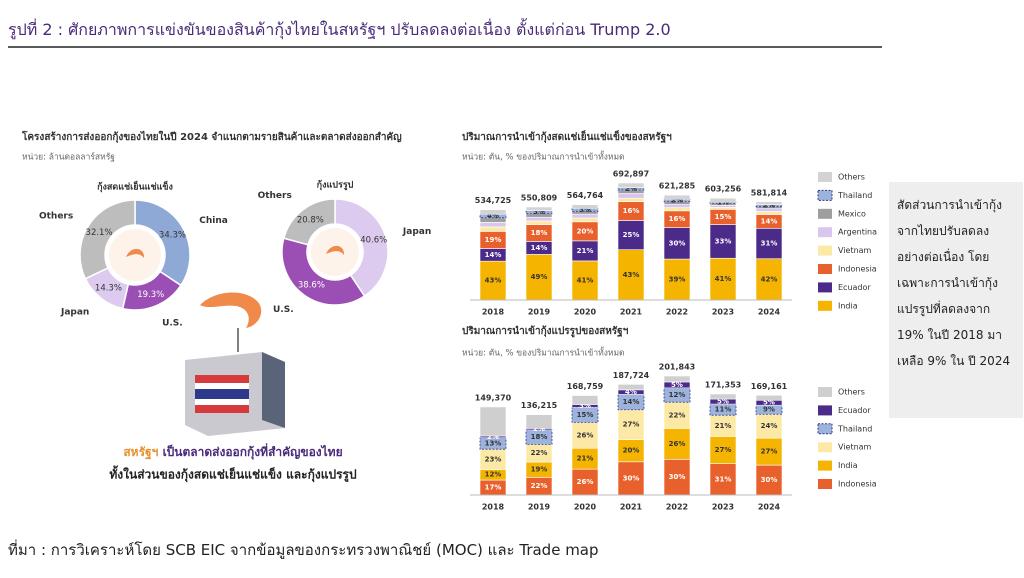 The width and height of the screenshot is (1024, 578). I want to click on x-tick-label: 2020, so click(585, 312).